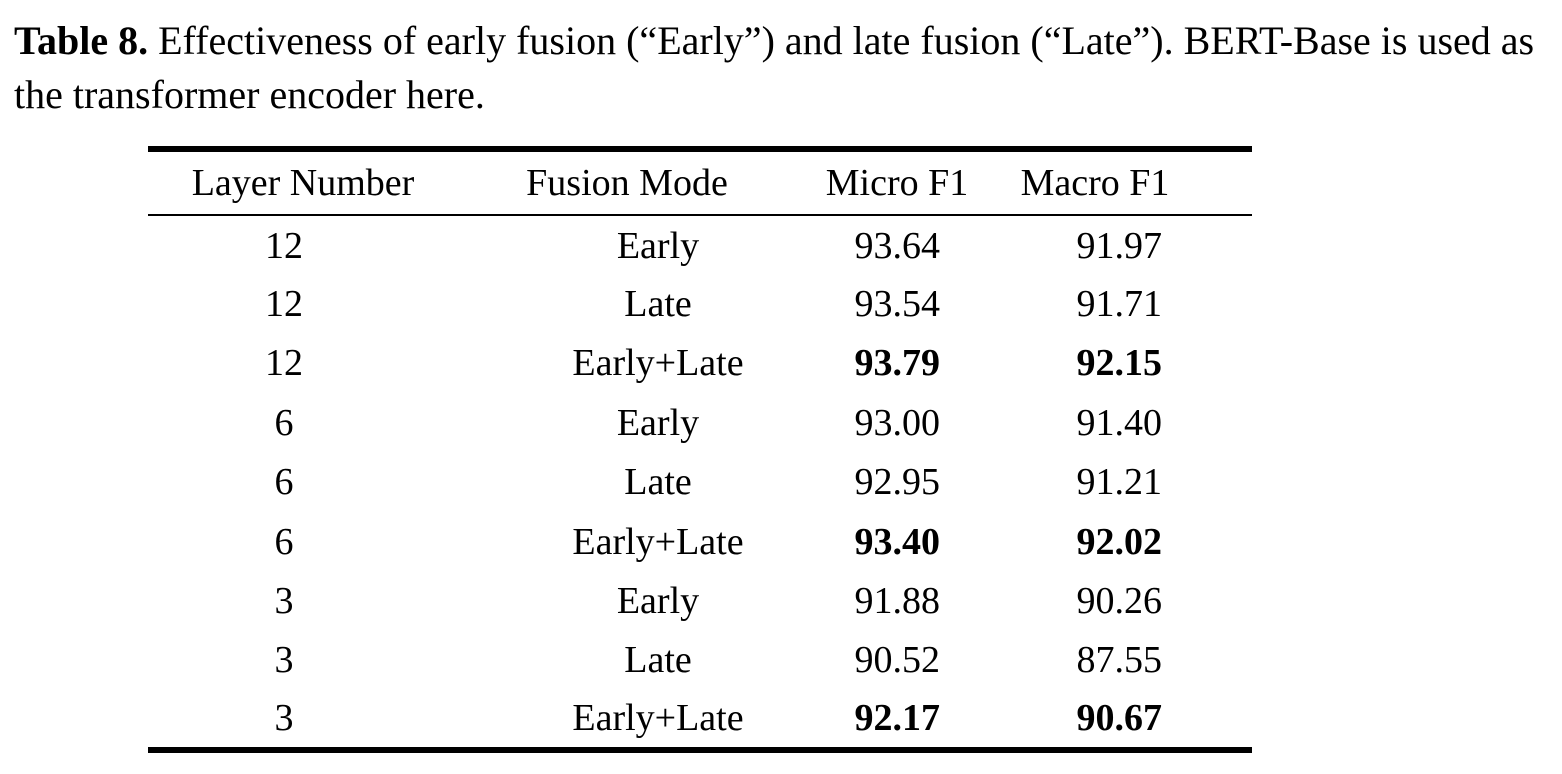 The width and height of the screenshot is (1562, 774). Describe the element at coordinates (897, 363) in the screenshot. I see `micro-f1-cell: 93.79` at that location.